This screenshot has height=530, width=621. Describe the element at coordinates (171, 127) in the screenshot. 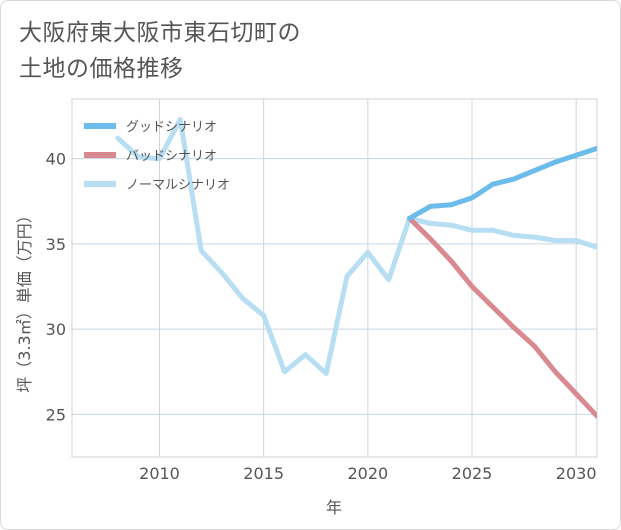

I see `legend-label: グッドシナリオ` at that location.